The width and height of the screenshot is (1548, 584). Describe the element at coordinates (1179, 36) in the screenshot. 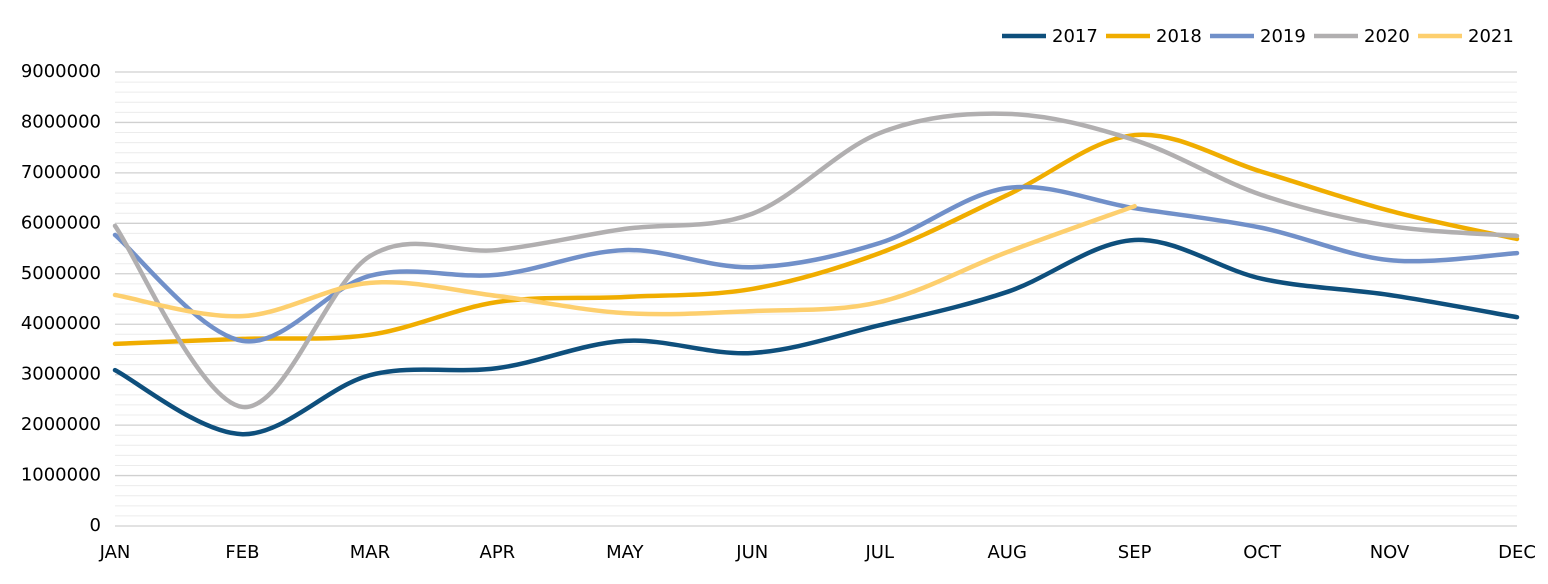

I see `legend-label: 2018` at that location.